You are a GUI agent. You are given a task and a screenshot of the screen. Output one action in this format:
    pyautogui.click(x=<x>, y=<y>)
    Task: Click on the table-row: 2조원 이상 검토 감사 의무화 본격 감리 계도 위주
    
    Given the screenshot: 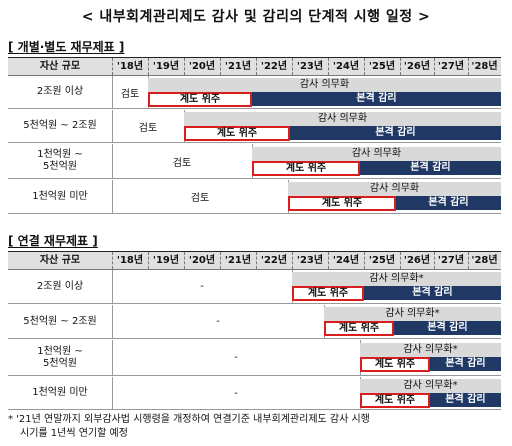 What is the action you would take?
    pyautogui.click(x=254, y=92)
    